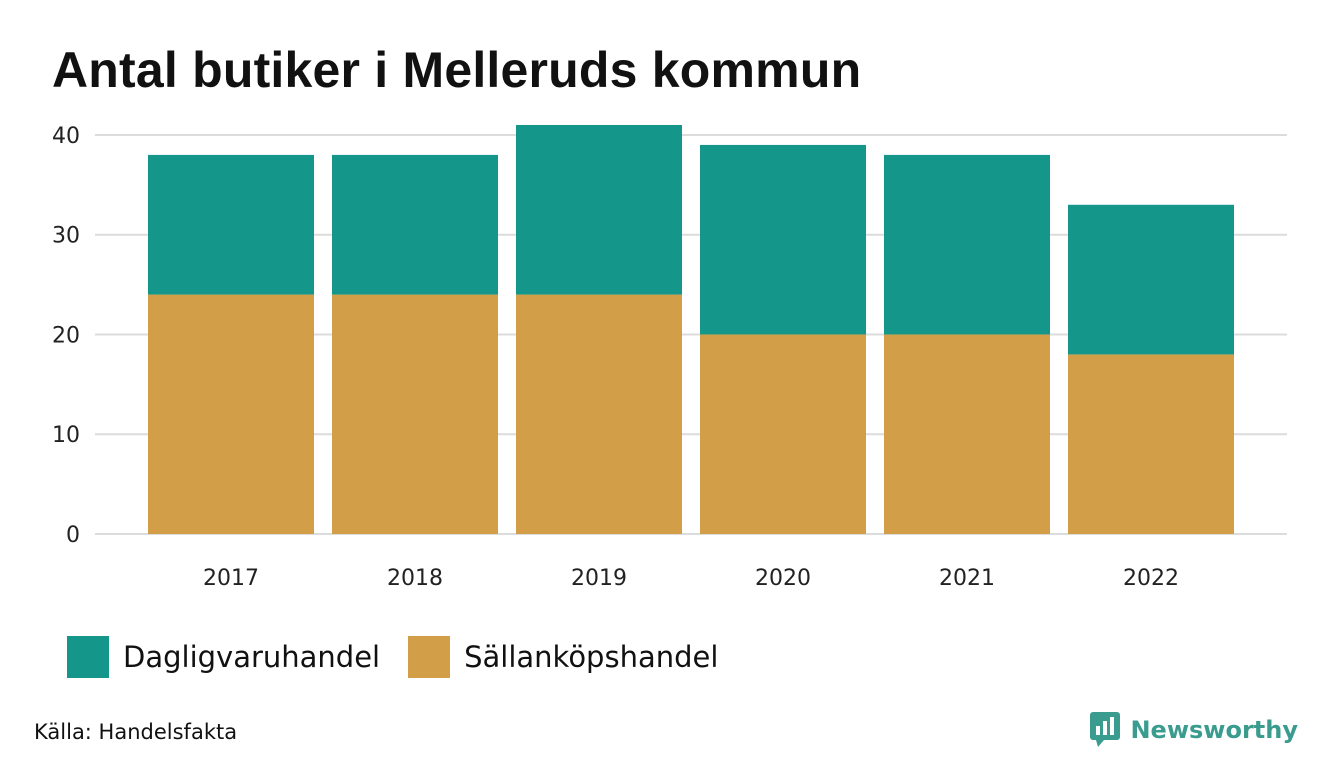 The width and height of the screenshot is (1340, 780). I want to click on x-tick-label-2019: 2019, so click(599, 578).